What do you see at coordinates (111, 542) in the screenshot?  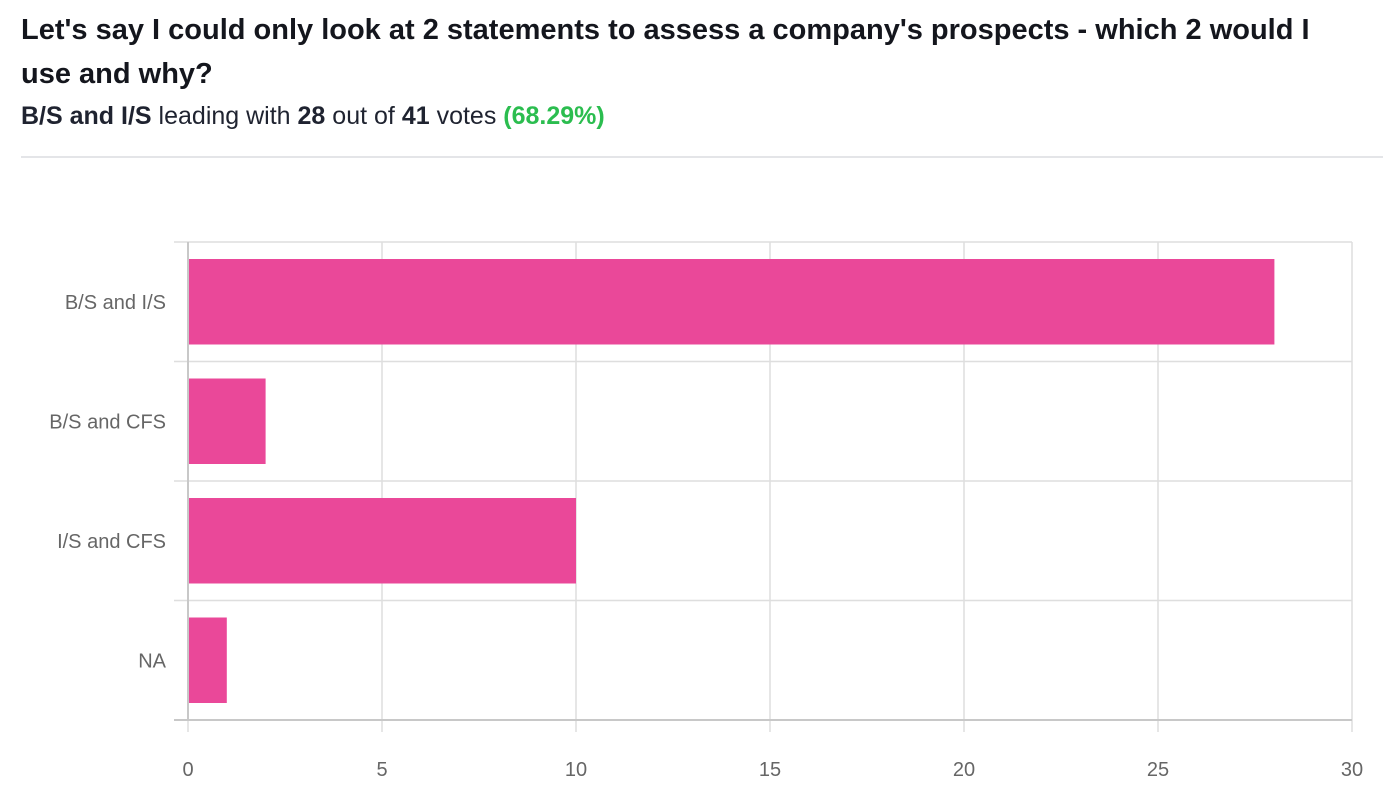 I see `category-label: I/S and CFS` at bounding box center [111, 542].